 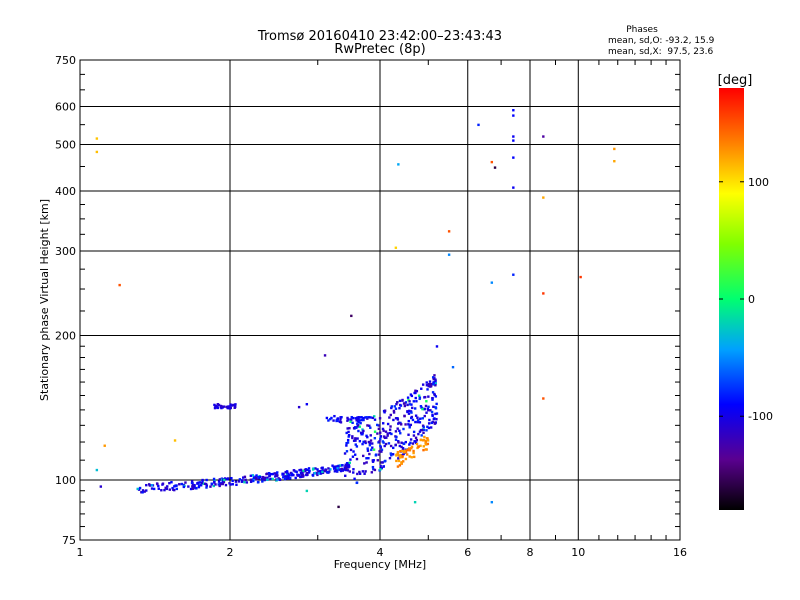 What do you see at coordinates (578, 552) in the screenshot?
I see `x-tick-label: 10` at bounding box center [578, 552].